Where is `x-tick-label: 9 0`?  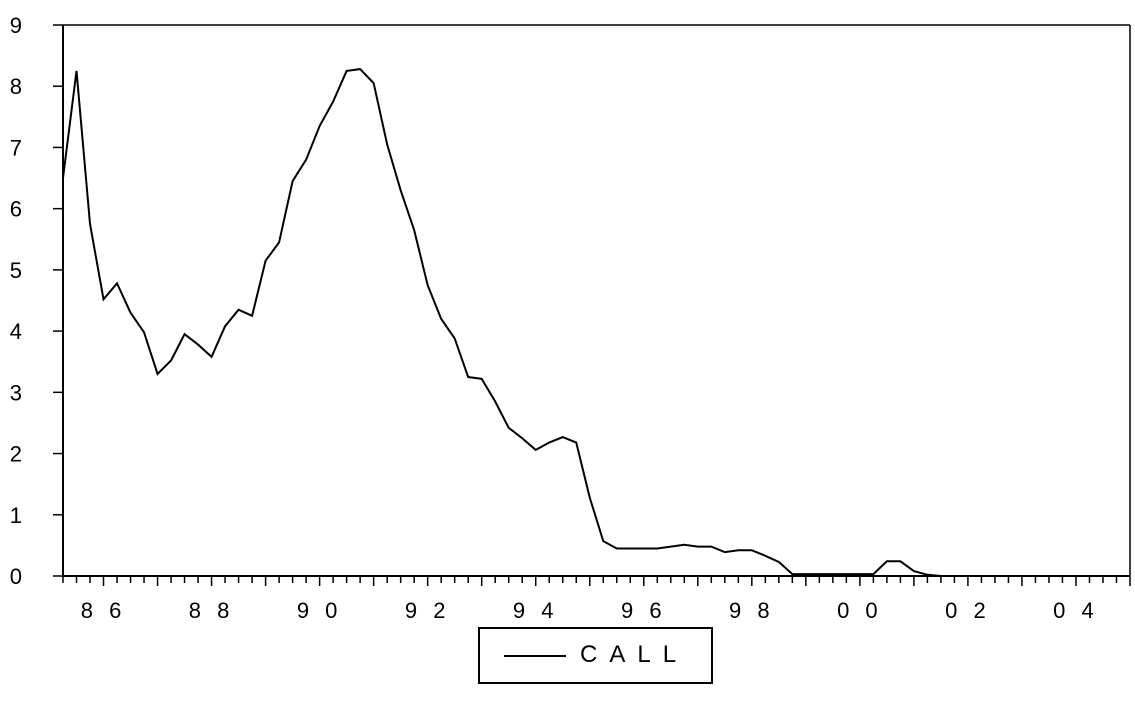 x-tick-label: 9 0 is located at coordinates (320, 610).